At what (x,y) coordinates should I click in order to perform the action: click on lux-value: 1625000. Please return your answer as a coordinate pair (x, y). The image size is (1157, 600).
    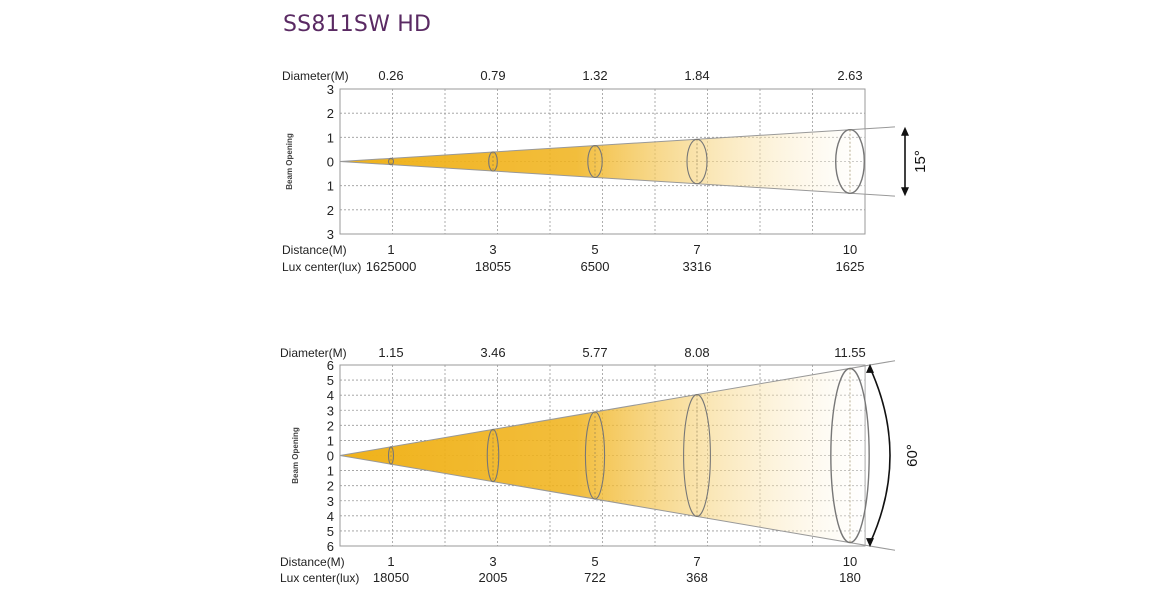
    Looking at the image, I should click on (391, 266).